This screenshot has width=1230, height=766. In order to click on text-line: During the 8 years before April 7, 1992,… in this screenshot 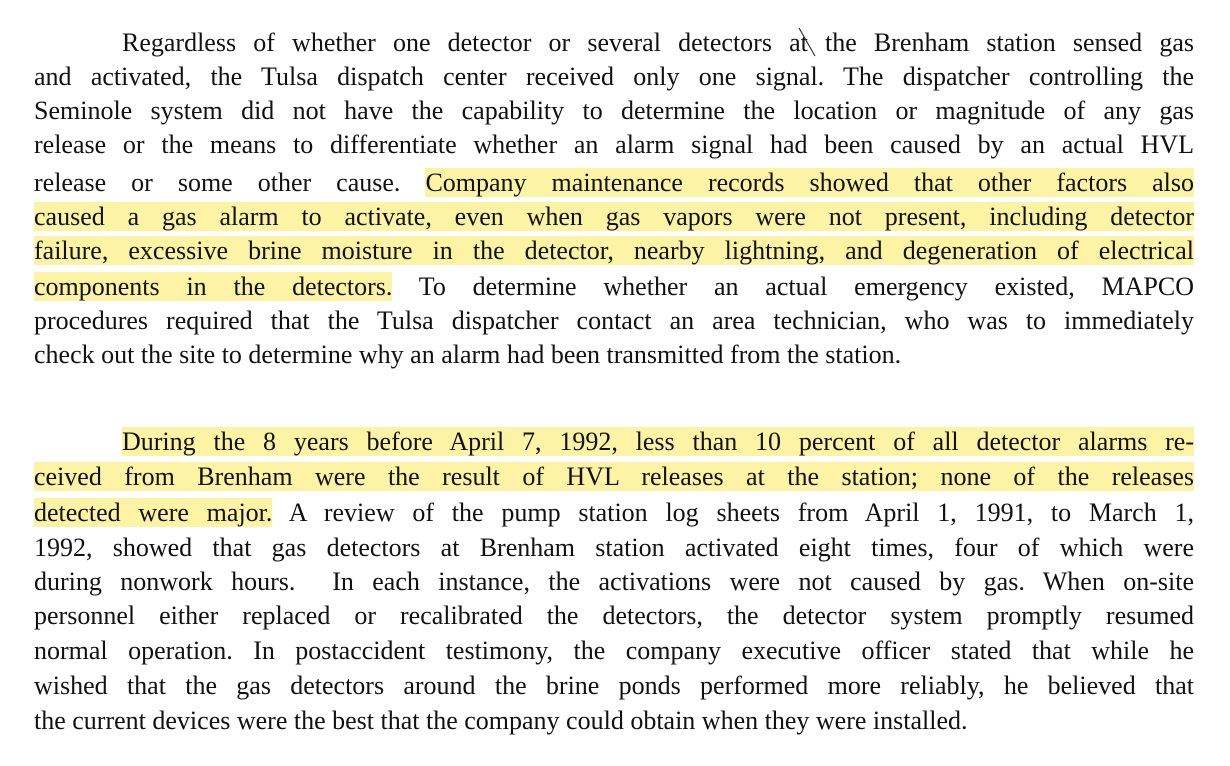, I will do `click(658, 442)`.